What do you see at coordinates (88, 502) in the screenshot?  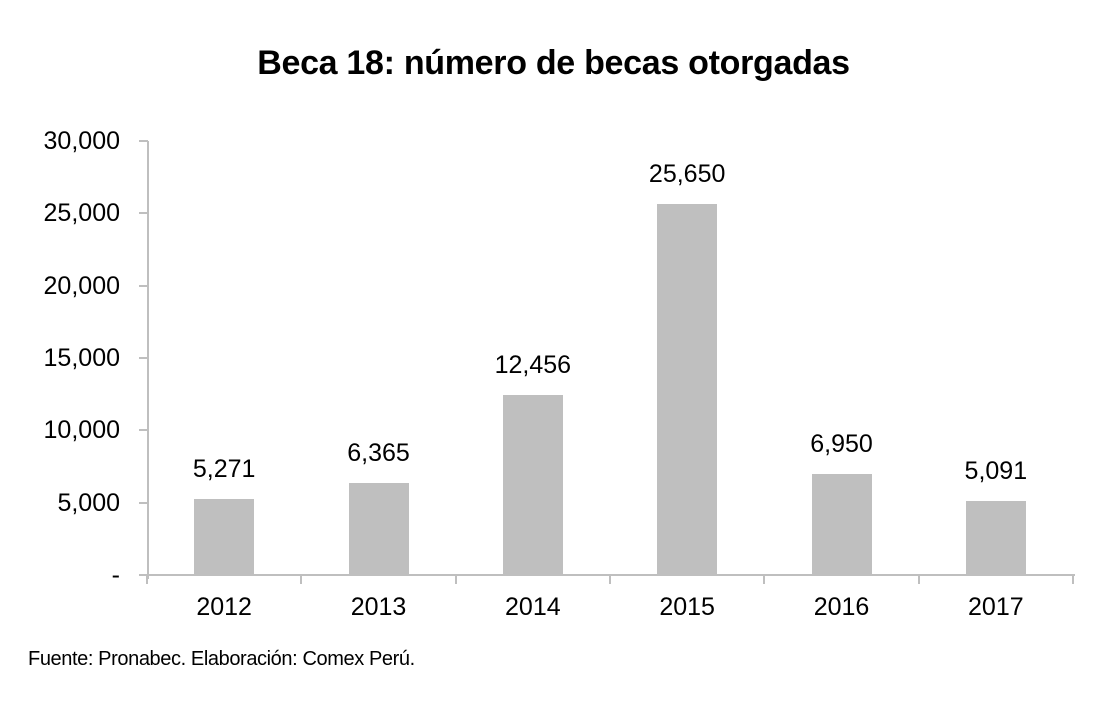 I see `y-tick-label: 5,000` at bounding box center [88, 502].